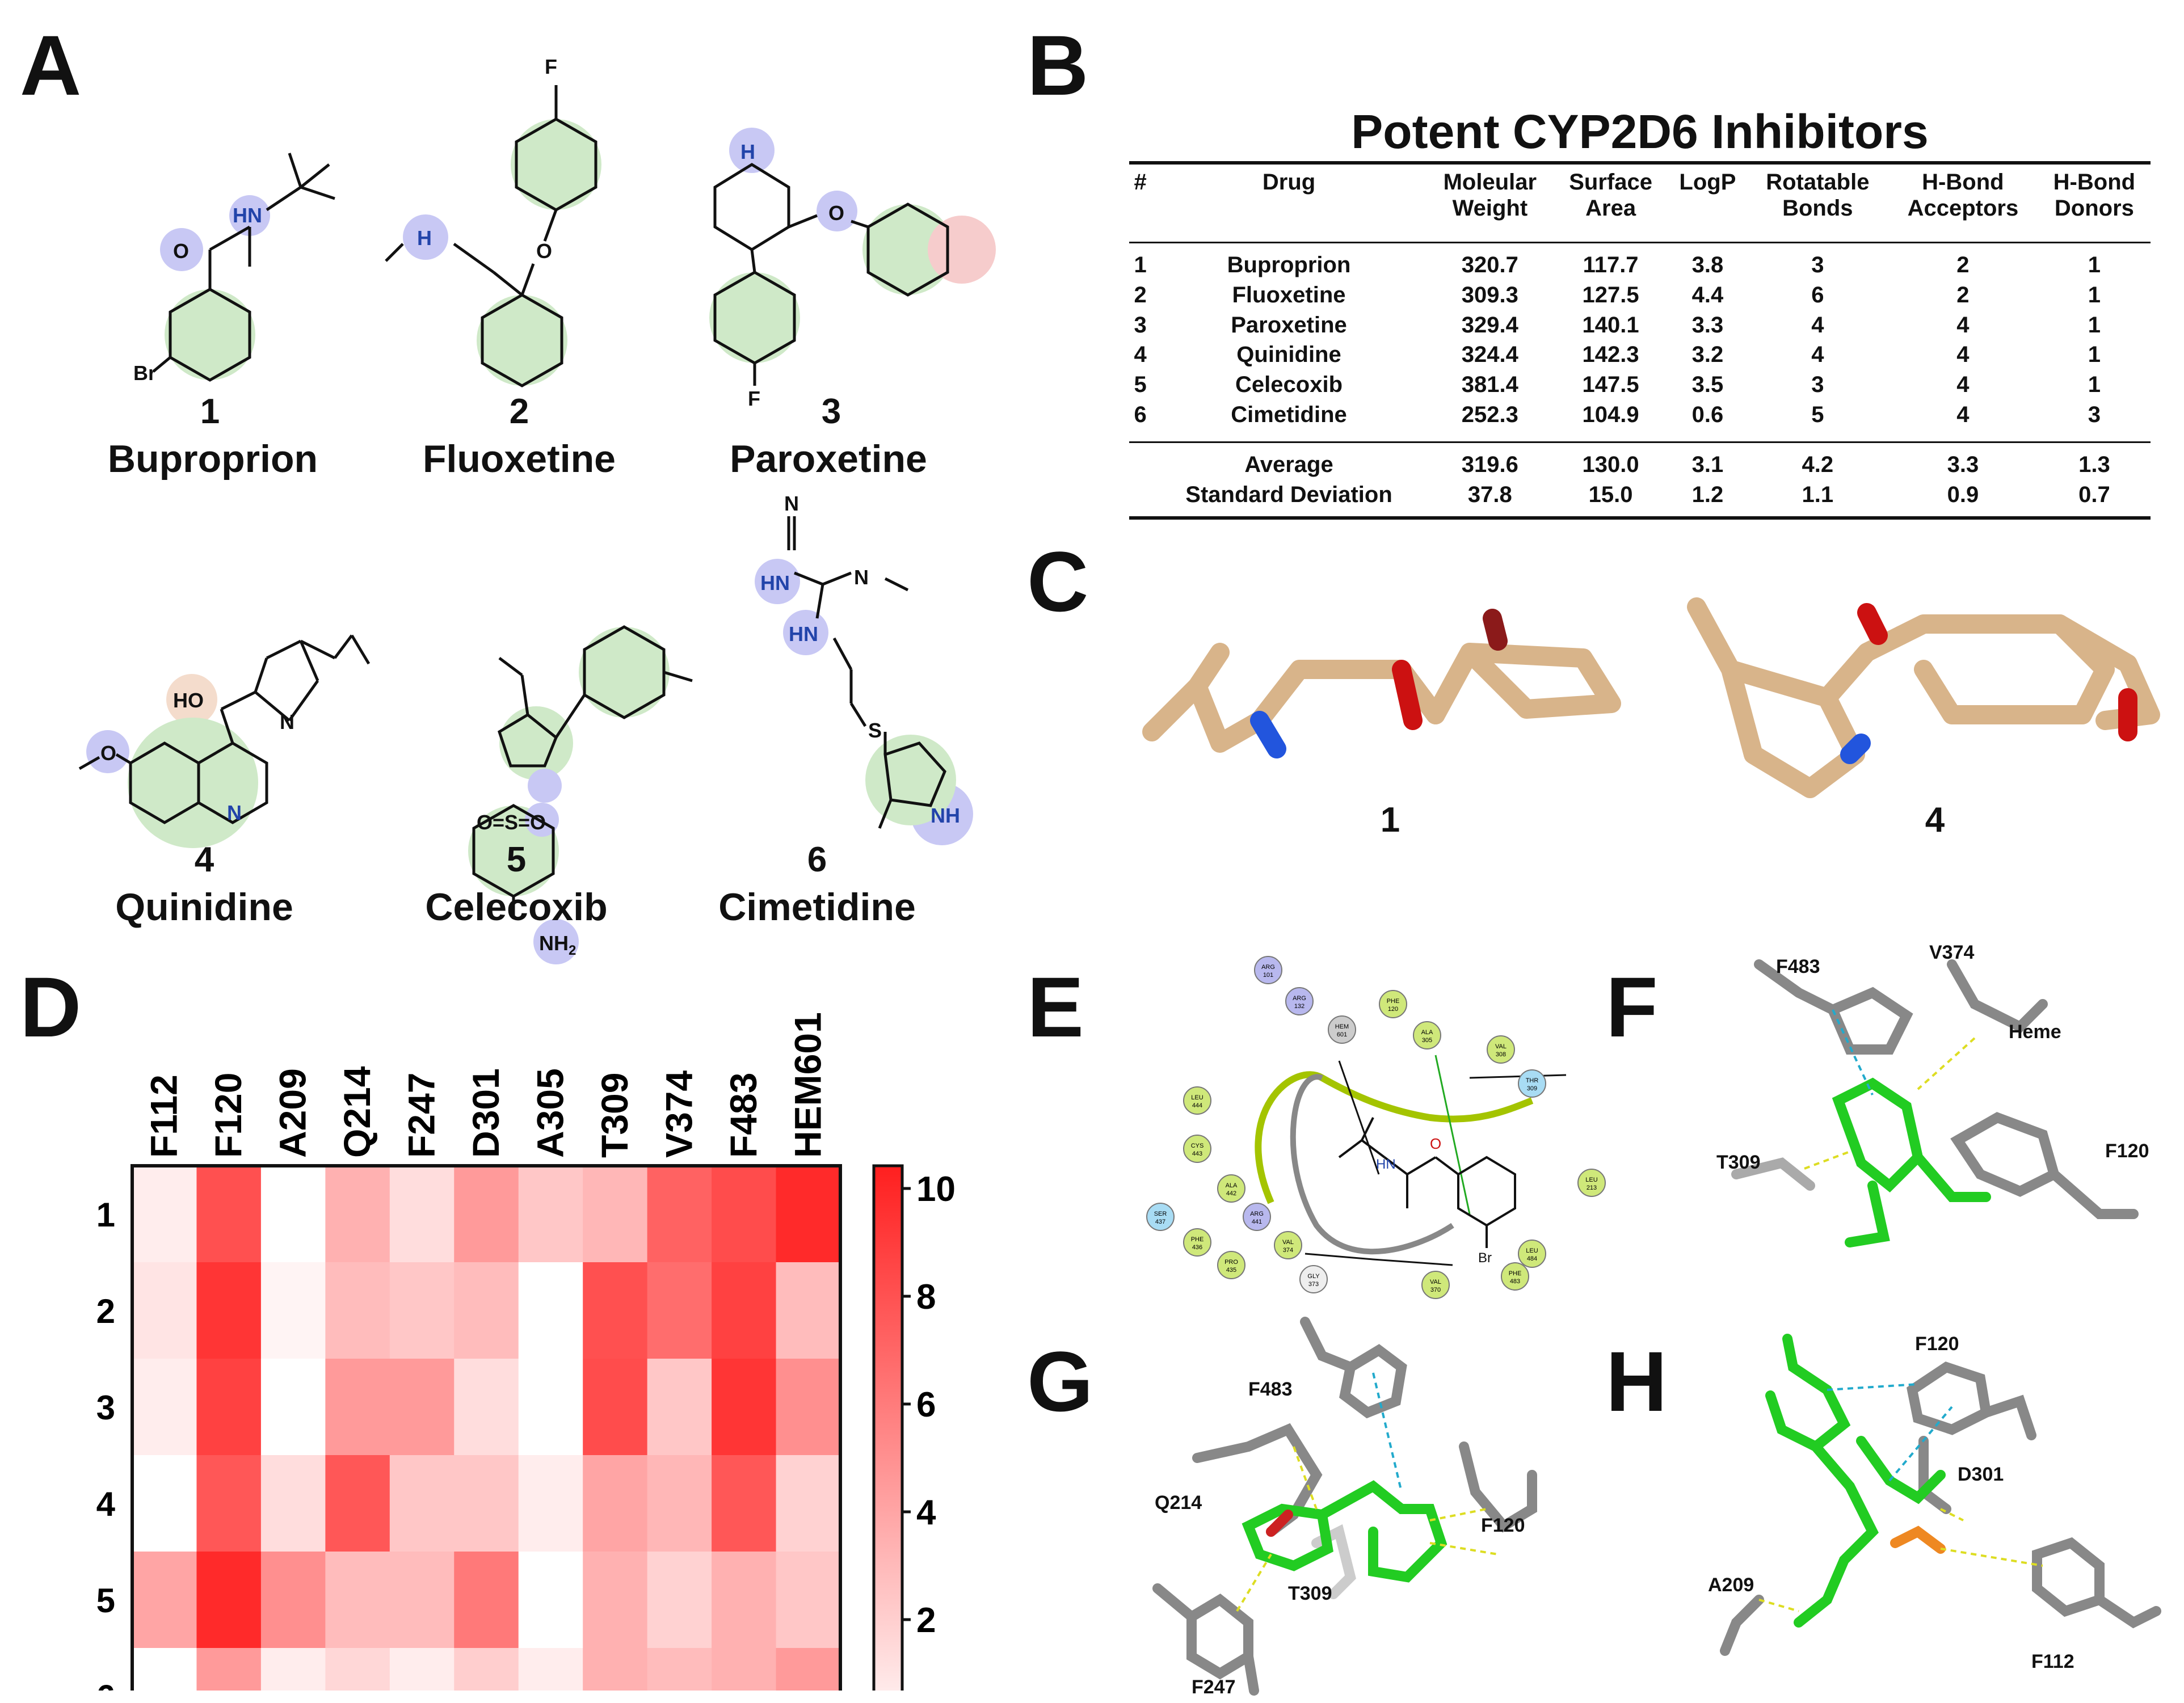 The height and width of the screenshot is (1703, 2184). What do you see at coordinates (1515, 1281) in the screenshot?
I see `residue-number: 483` at bounding box center [1515, 1281].